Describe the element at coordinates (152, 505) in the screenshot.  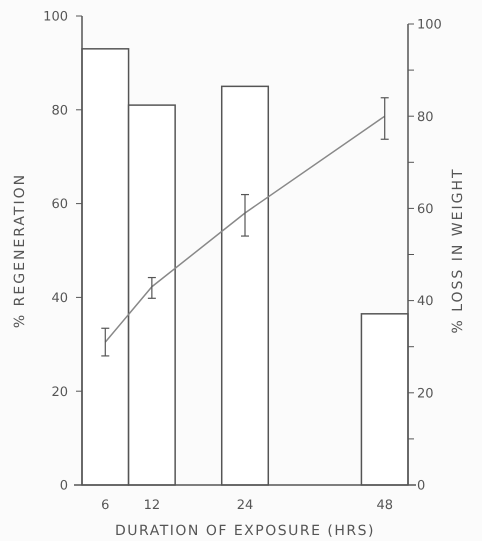
I see `x-tick-label: 12` at that location.